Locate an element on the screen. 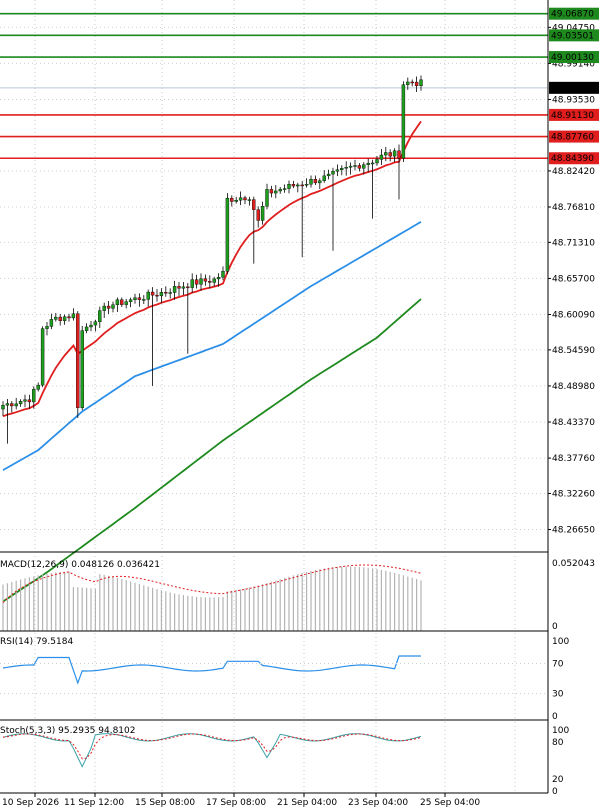  x-tick-label-0: 10 Sep 2026 is located at coordinates (30, 803).